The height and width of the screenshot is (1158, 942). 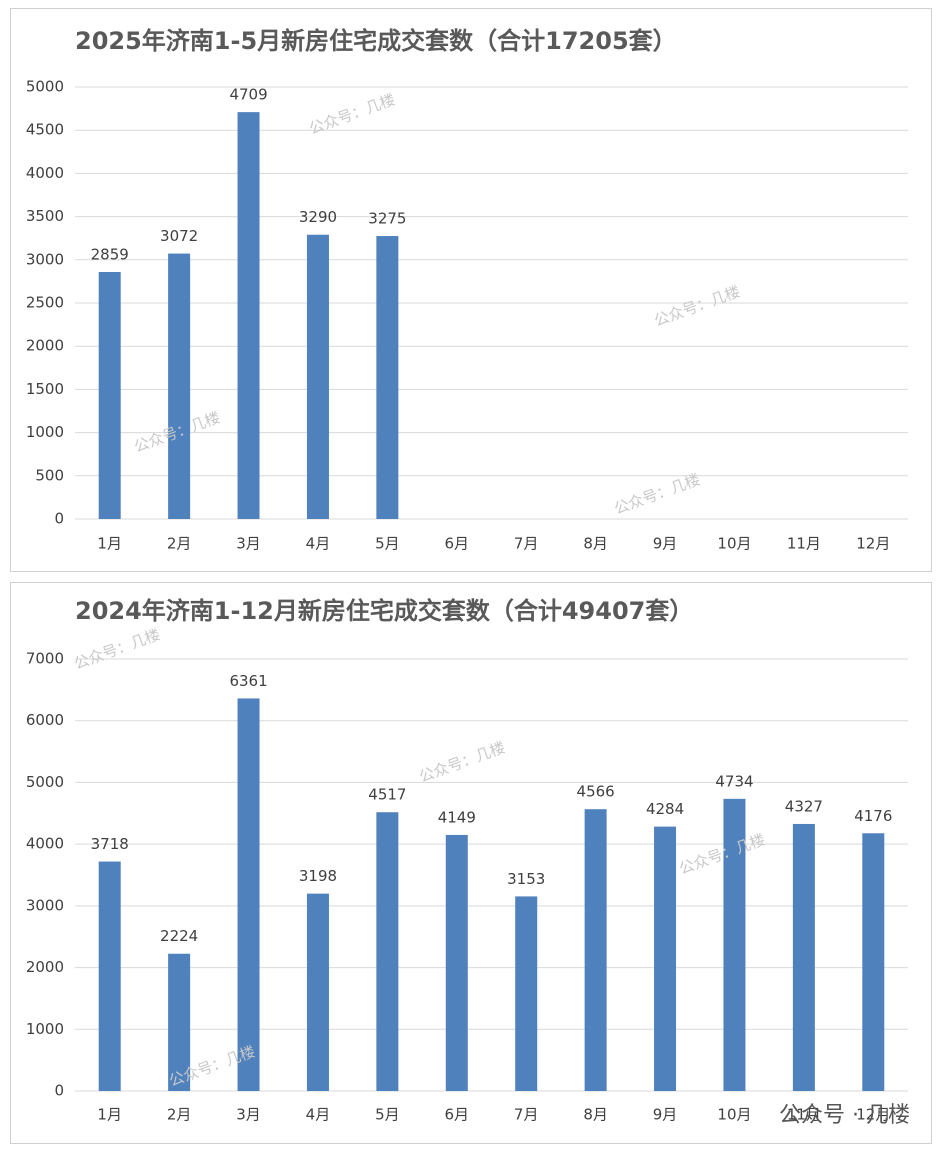 I want to click on y-tick-label: 3500, so click(x=45, y=216).